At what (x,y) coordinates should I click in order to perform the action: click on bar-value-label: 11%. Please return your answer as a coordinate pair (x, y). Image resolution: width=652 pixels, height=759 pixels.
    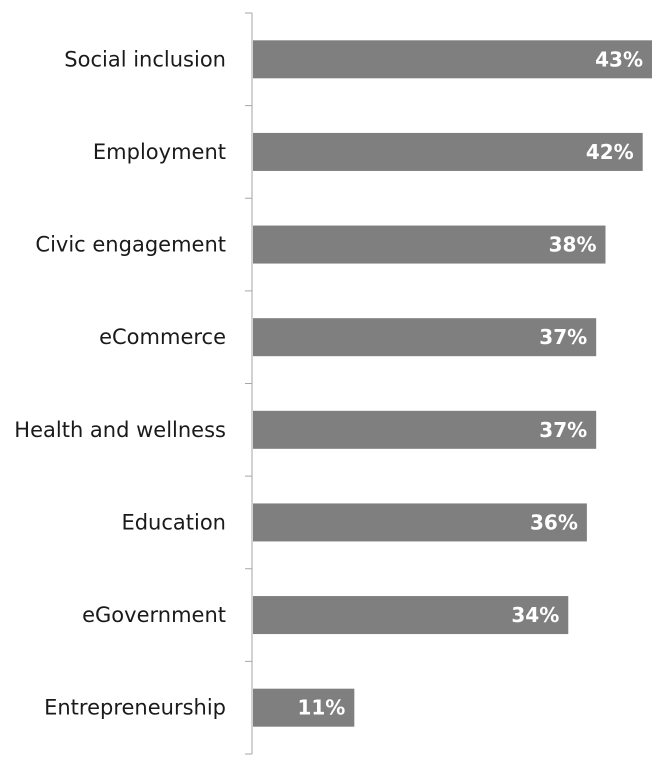
    Looking at the image, I should click on (321, 708).